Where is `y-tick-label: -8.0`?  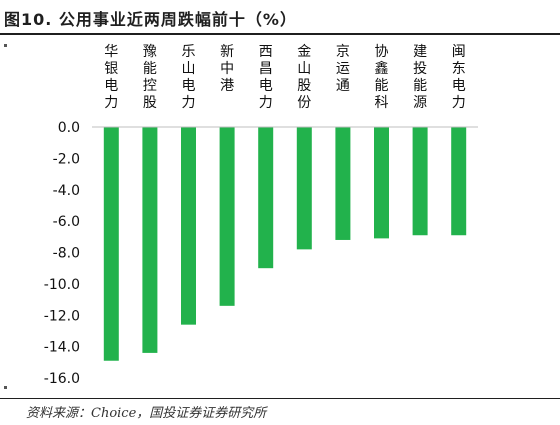 y-tick-label: -8.0 is located at coordinates (66, 254).